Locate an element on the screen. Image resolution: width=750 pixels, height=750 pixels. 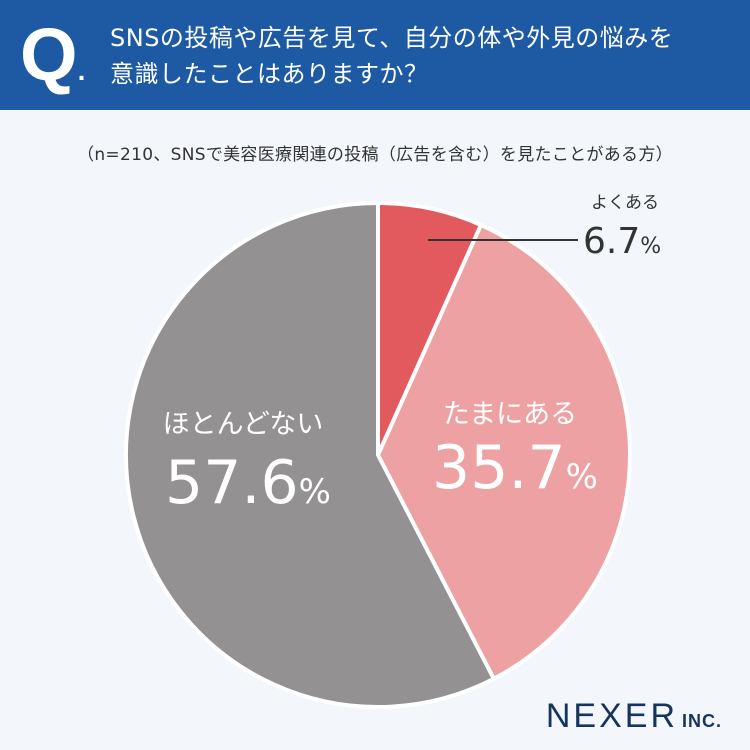
q-mark: Q. is located at coordinates (52, 55).